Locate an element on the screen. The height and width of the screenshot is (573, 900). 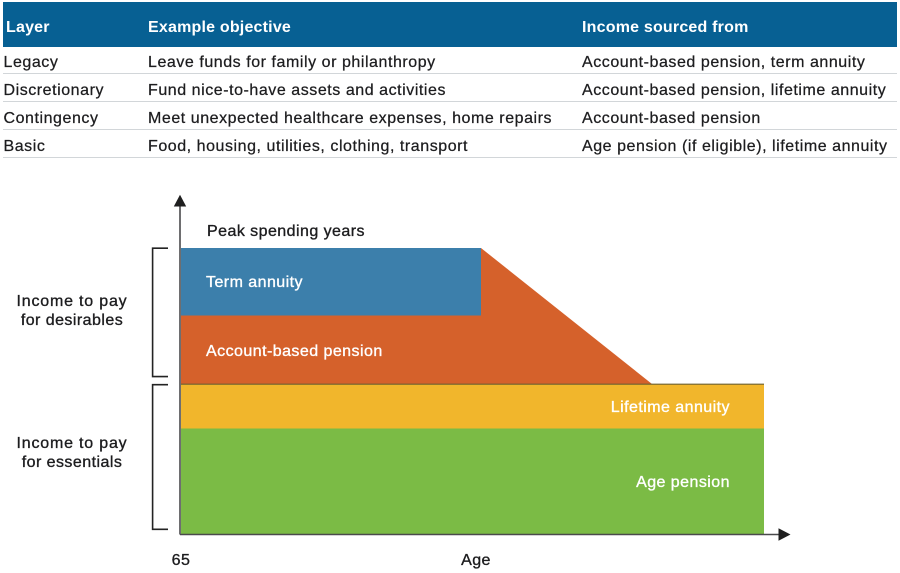
svg-text: 65 is located at coordinates (181, 560).